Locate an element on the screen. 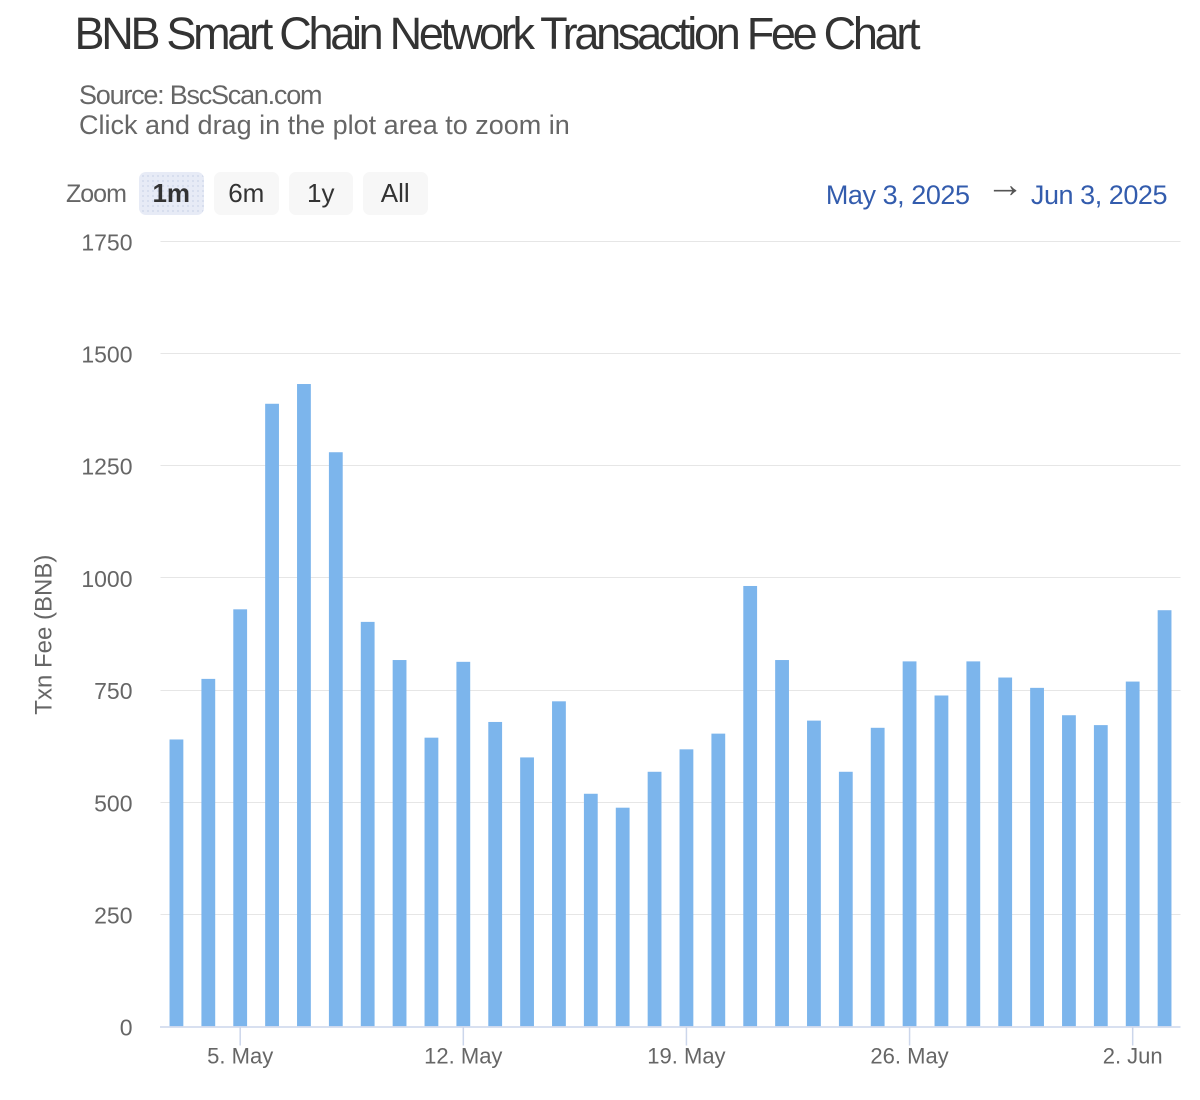 The image size is (1200, 1100). svg-text: 12. May is located at coordinates (463, 1055).